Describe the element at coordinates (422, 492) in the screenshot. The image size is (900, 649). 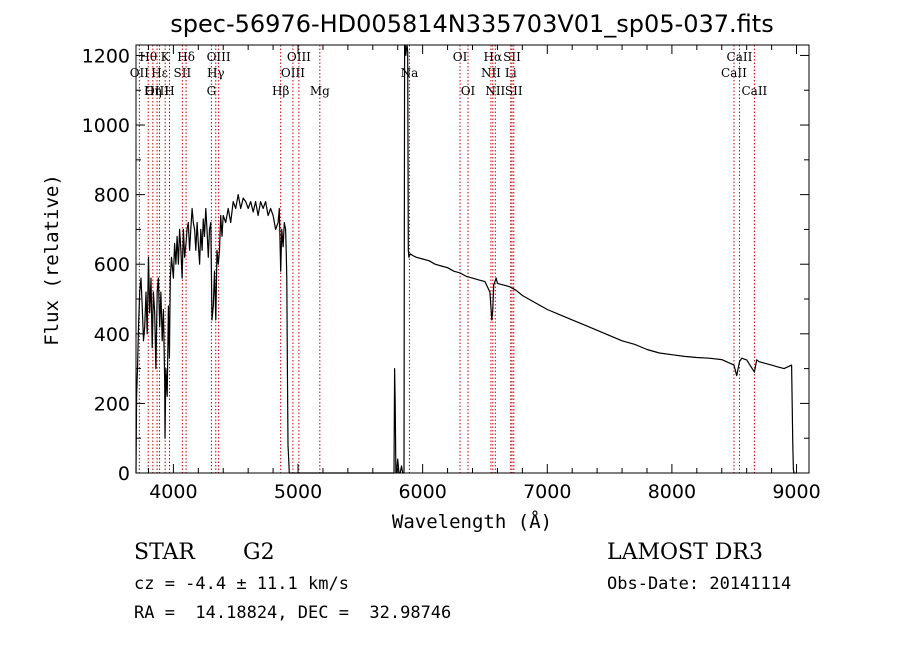
I see `x-tick-label: 6000` at that location.